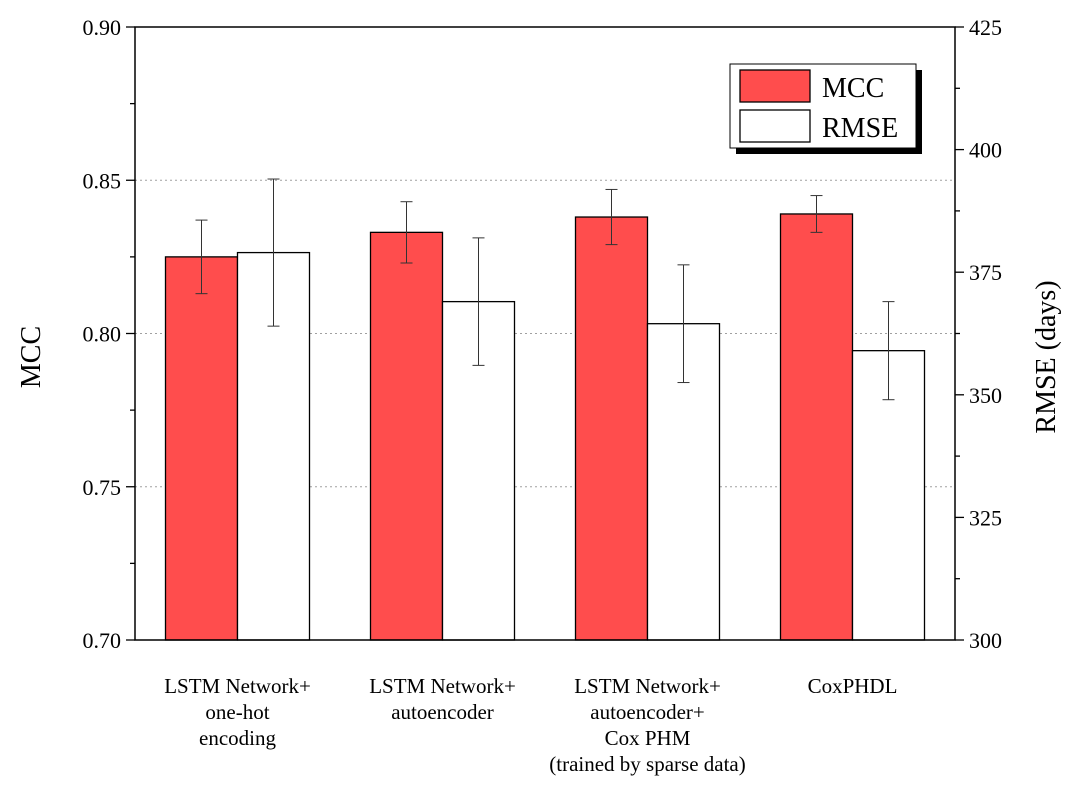 This screenshot has height=787, width=1065. Describe the element at coordinates (985, 27) in the screenshot. I see `y2-tick-label: 425` at that location.